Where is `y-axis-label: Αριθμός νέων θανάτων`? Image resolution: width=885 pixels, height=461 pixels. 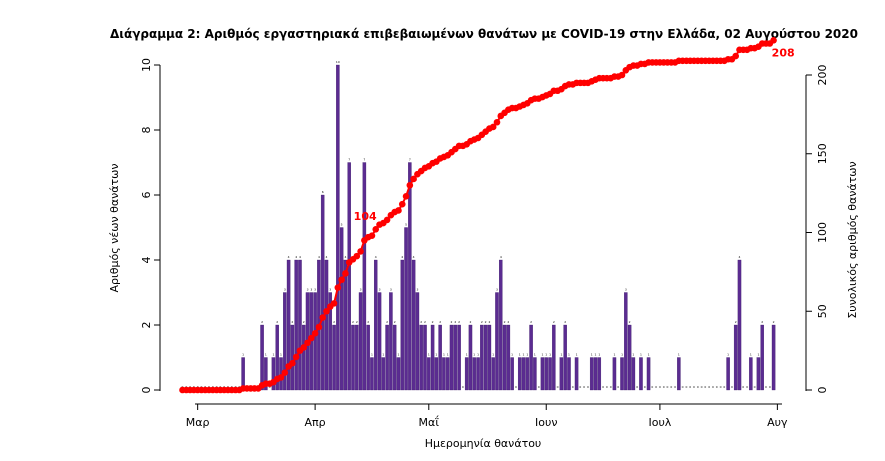
y-axis-label: Αριθμός νέων θανάτων is located at coordinates (114, 228).